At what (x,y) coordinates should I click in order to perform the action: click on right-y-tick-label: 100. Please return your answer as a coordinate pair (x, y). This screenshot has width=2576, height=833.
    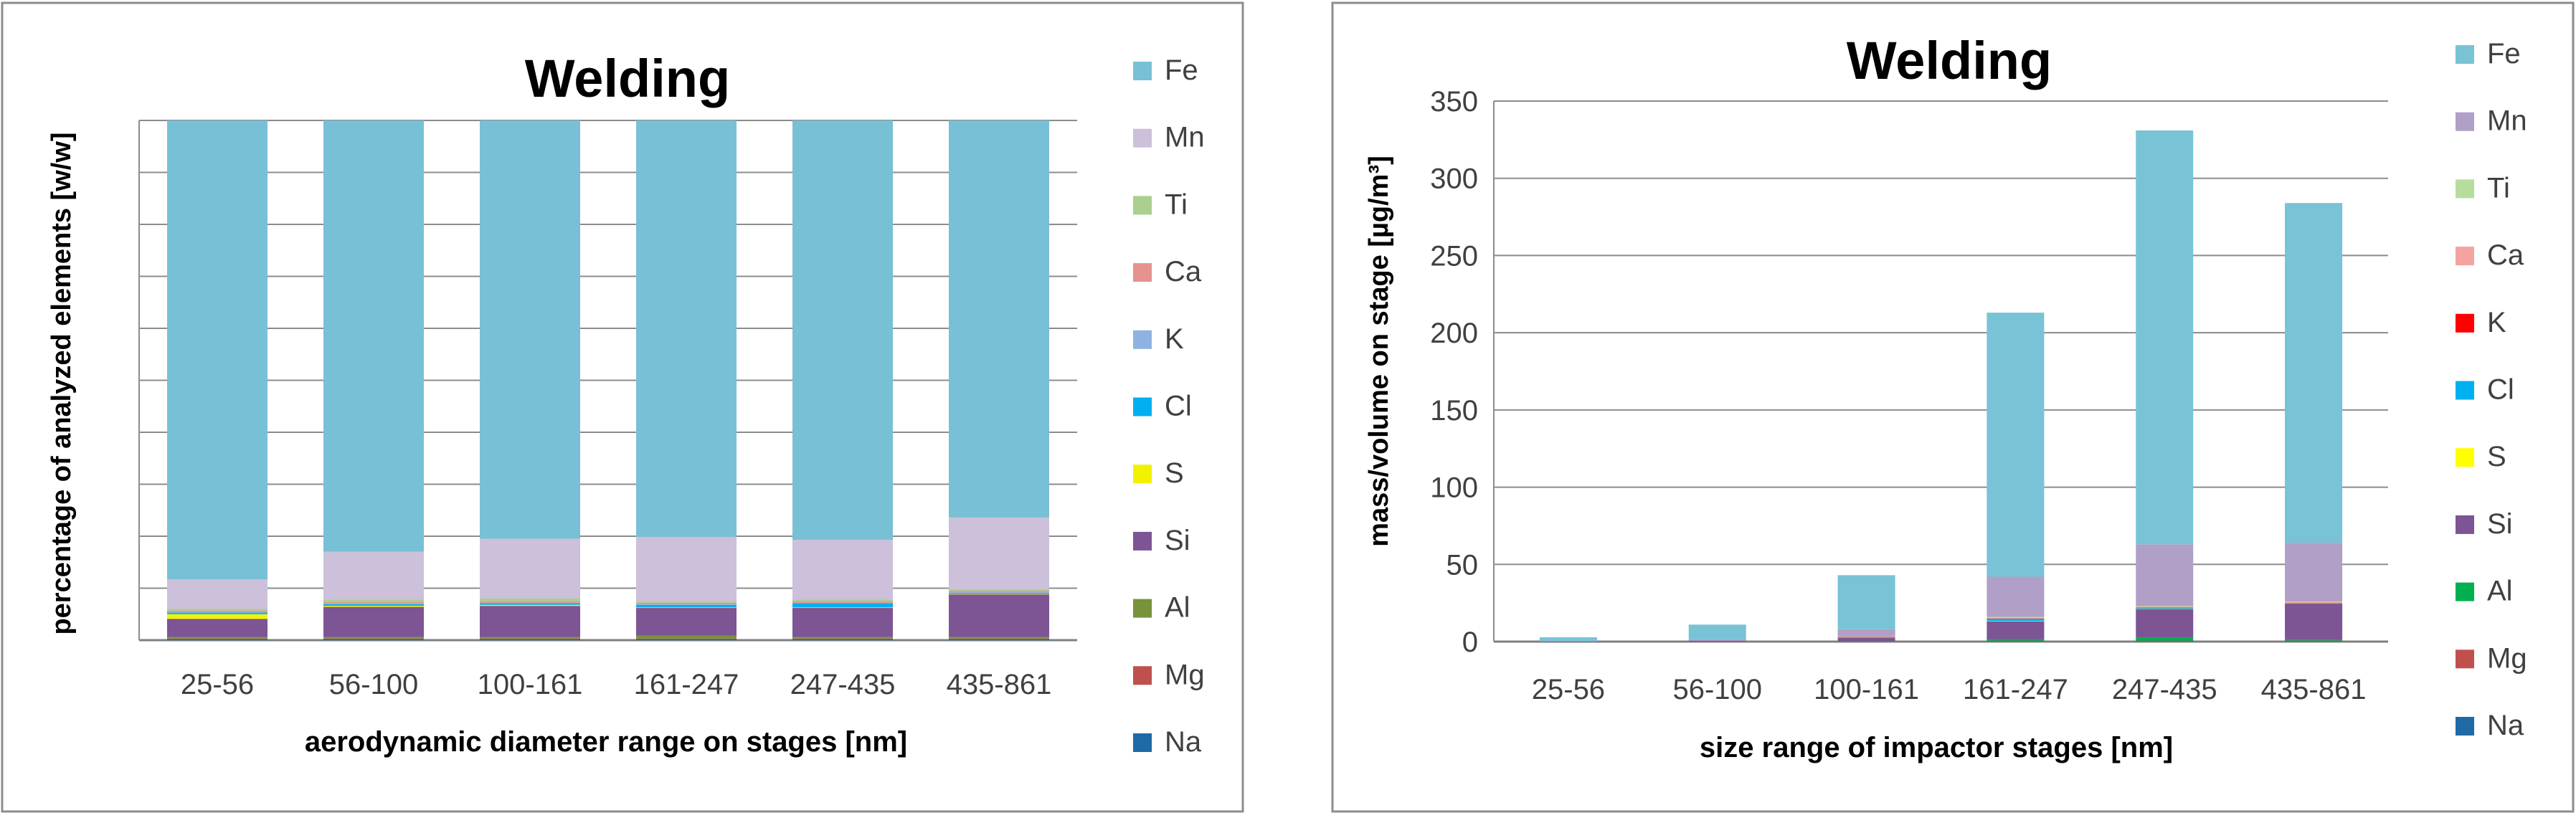
    Looking at the image, I should click on (1454, 488).